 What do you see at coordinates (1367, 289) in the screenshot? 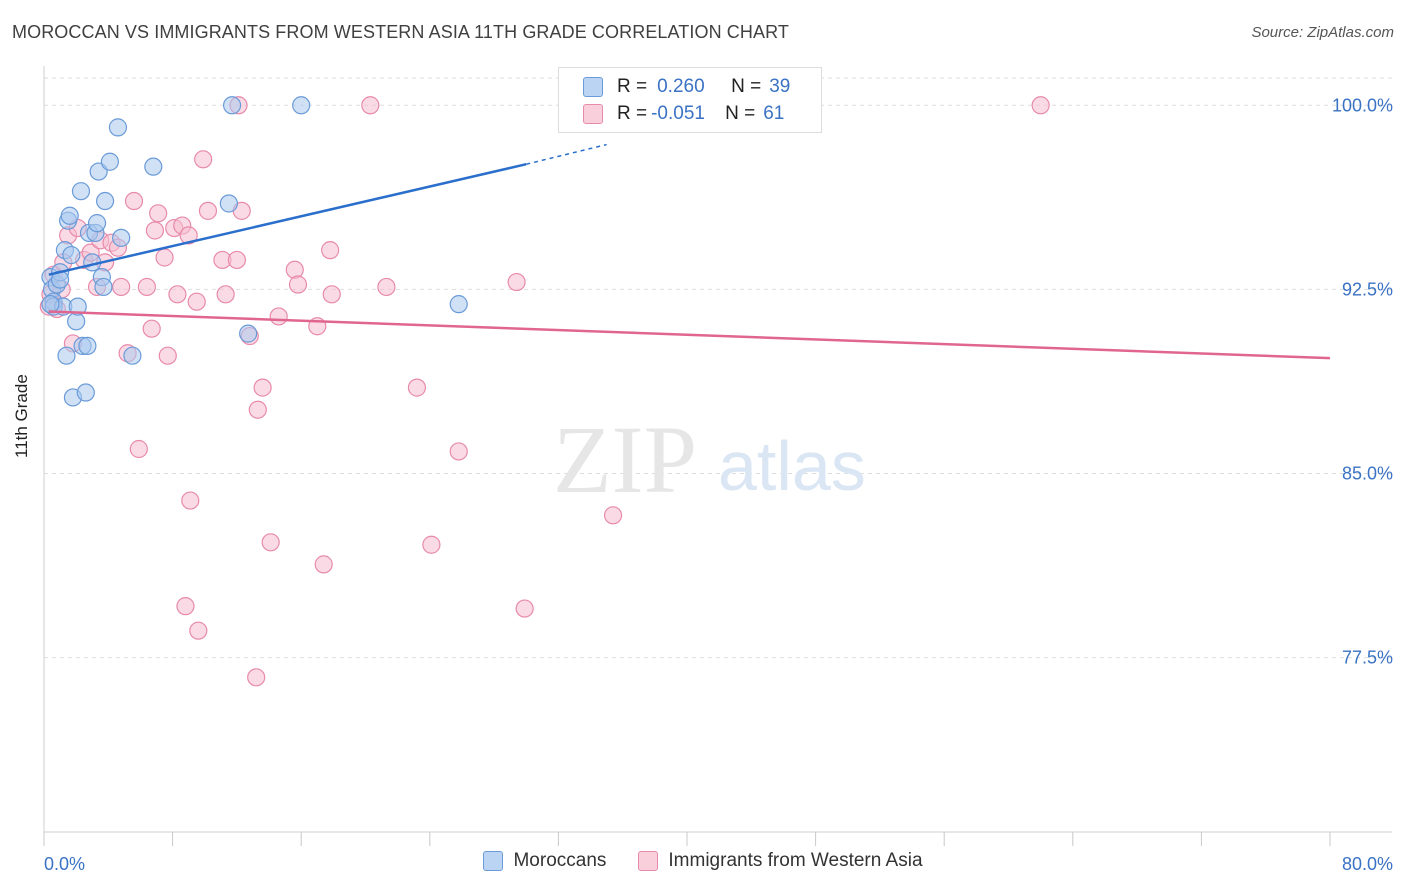
I see `y-tick-label-1: 92.5%` at bounding box center [1367, 289].